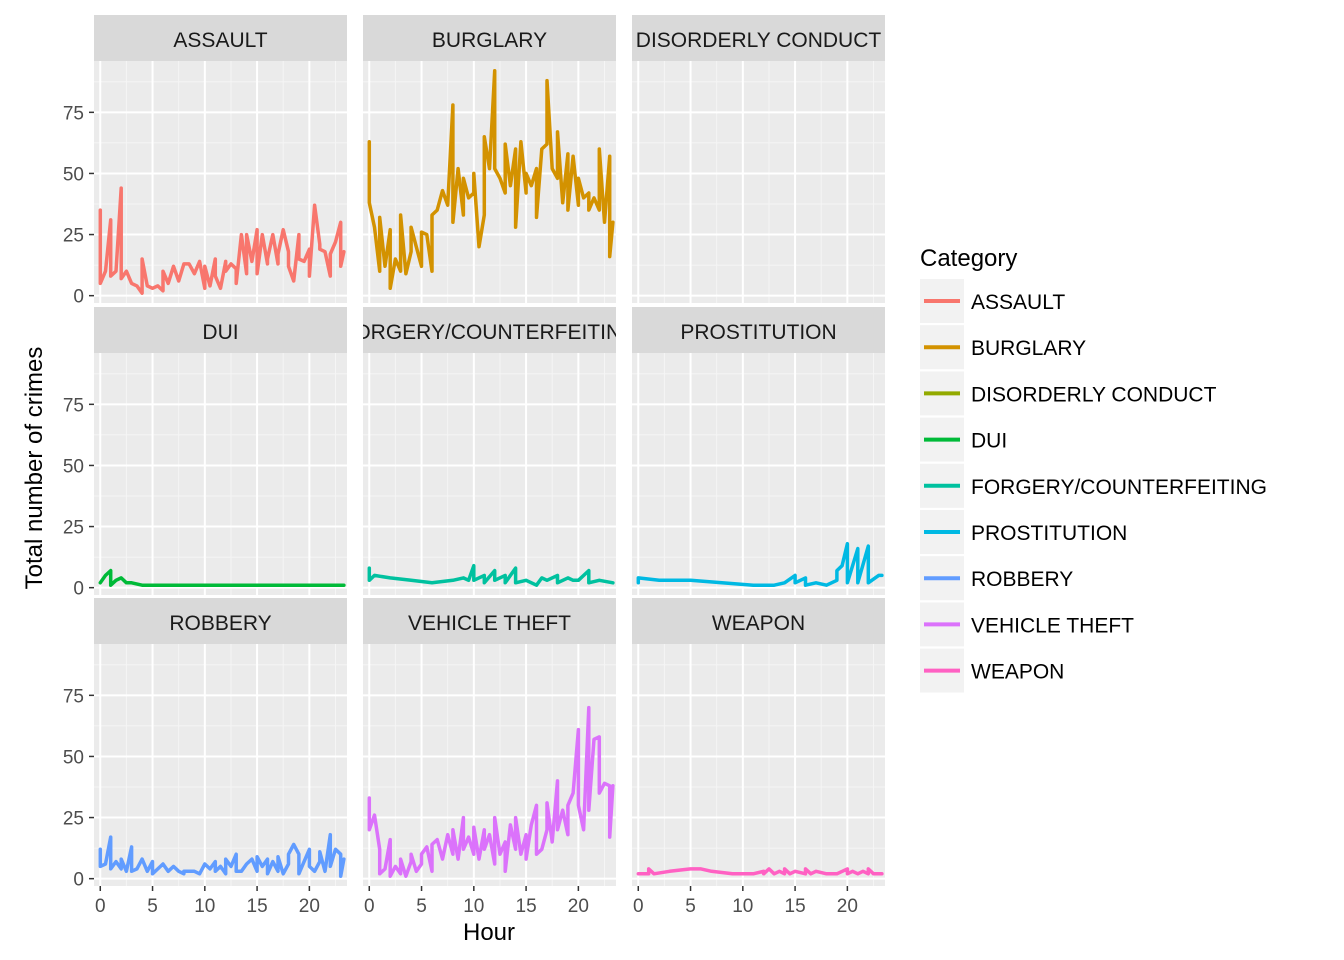 The height and width of the screenshot is (960, 1344). I want to click on legend-item: ASSAULT, so click(992, 301).